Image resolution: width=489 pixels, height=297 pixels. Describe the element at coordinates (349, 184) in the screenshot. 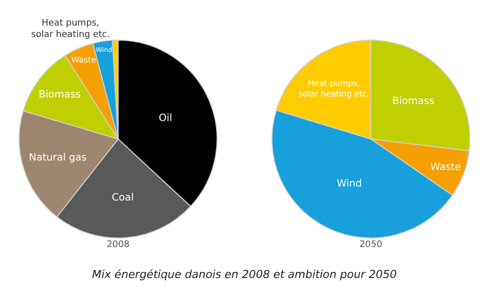

I see `slice-label: Wind` at that location.